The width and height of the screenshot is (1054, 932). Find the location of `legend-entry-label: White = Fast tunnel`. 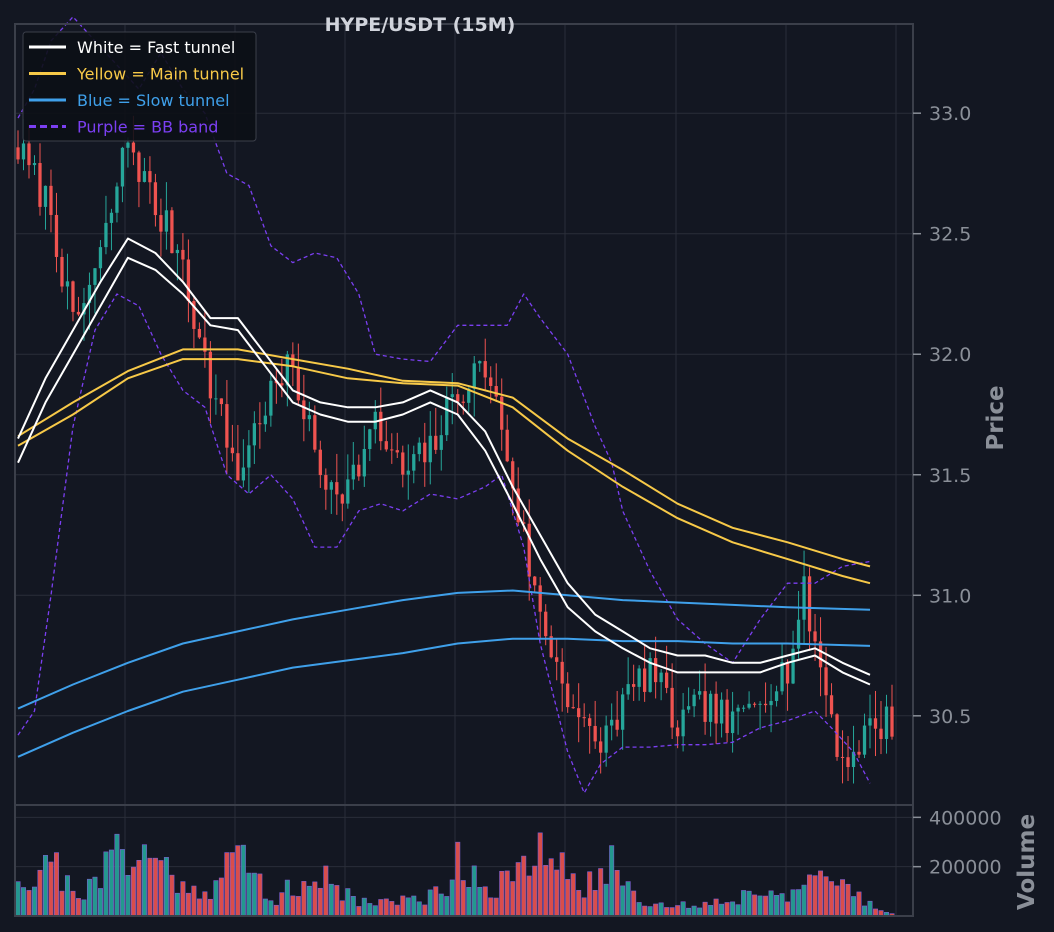

legend-entry-label: White = Fast tunnel is located at coordinates (156, 47).